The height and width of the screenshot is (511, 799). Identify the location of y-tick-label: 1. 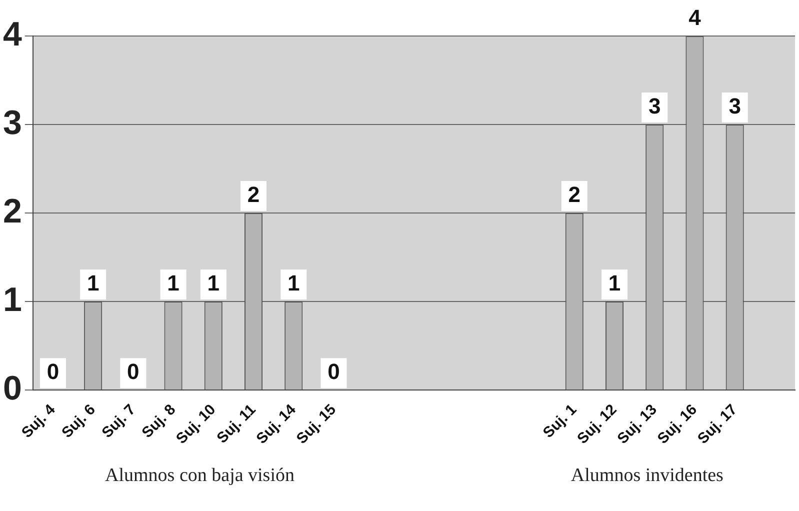
(12, 299).